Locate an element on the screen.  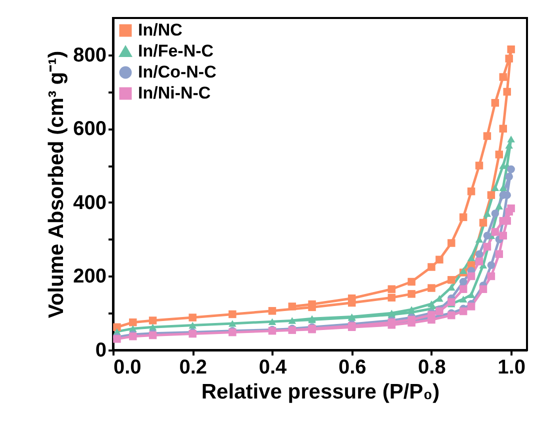
y-tick-label: 600 is located at coordinates (89, 129).